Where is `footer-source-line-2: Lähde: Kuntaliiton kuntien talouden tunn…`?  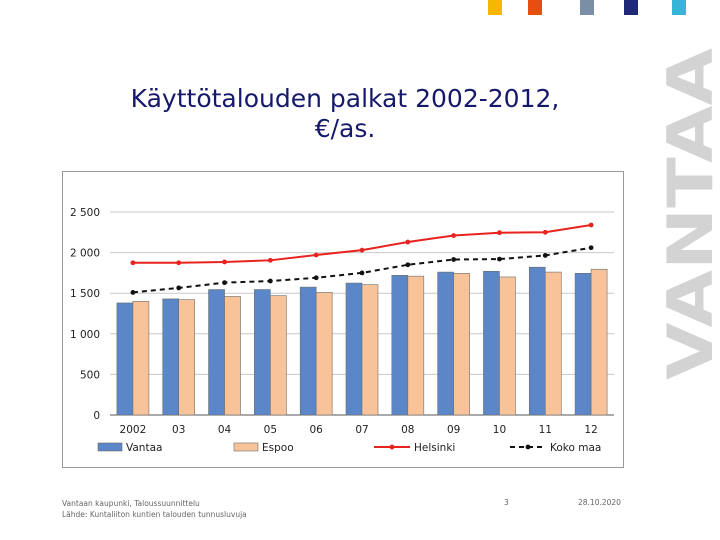 footer-source-line-2: Lähde: Kuntaliiton kuntien talouden tunn… is located at coordinates (154, 514).